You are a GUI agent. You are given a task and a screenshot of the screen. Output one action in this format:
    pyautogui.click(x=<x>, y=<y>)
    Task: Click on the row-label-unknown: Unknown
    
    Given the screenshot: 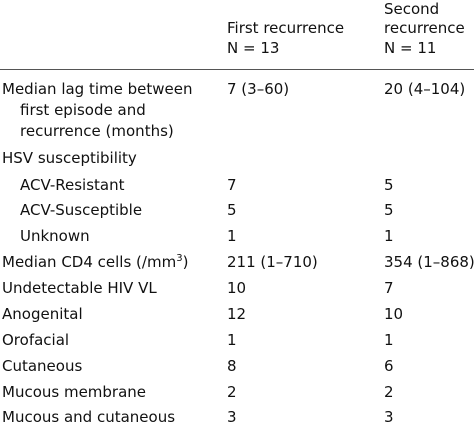 What is the action you would take?
    pyautogui.click(x=55, y=236)
    